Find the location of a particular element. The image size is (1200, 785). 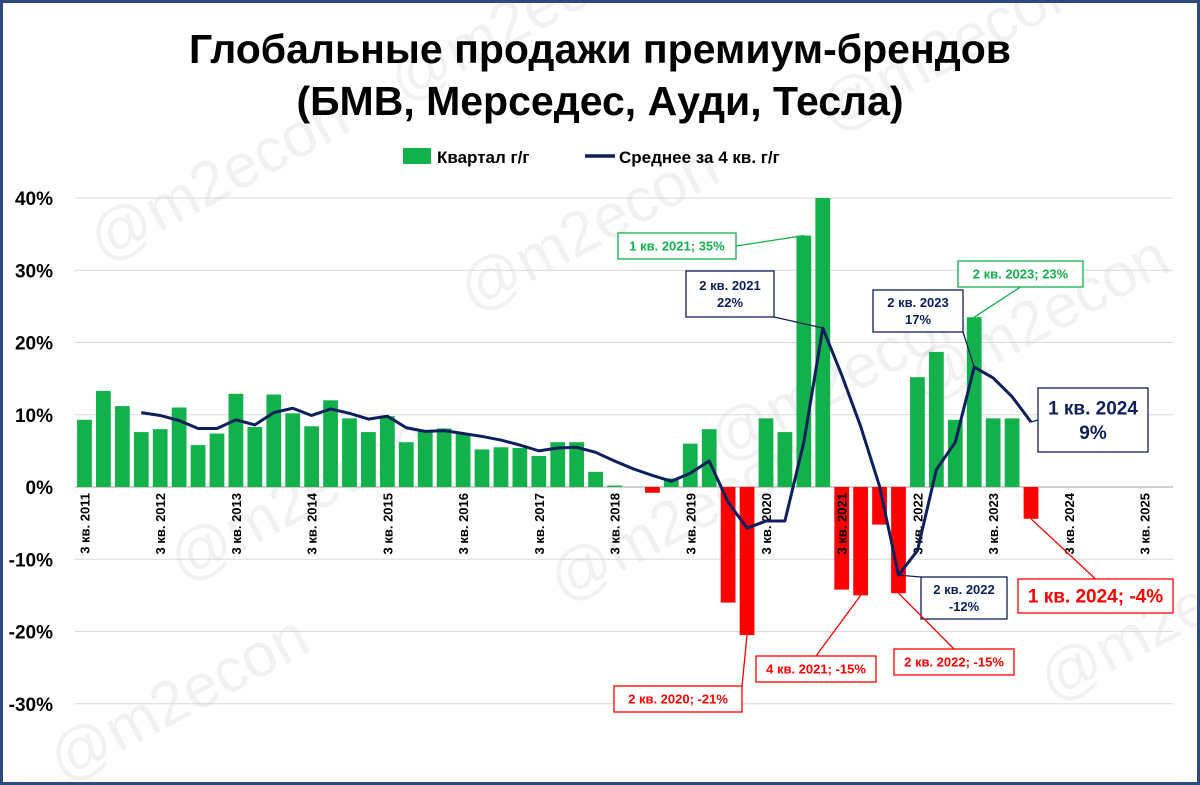

x-tick-label: 3 кв. 2014 is located at coordinates (312, 523).